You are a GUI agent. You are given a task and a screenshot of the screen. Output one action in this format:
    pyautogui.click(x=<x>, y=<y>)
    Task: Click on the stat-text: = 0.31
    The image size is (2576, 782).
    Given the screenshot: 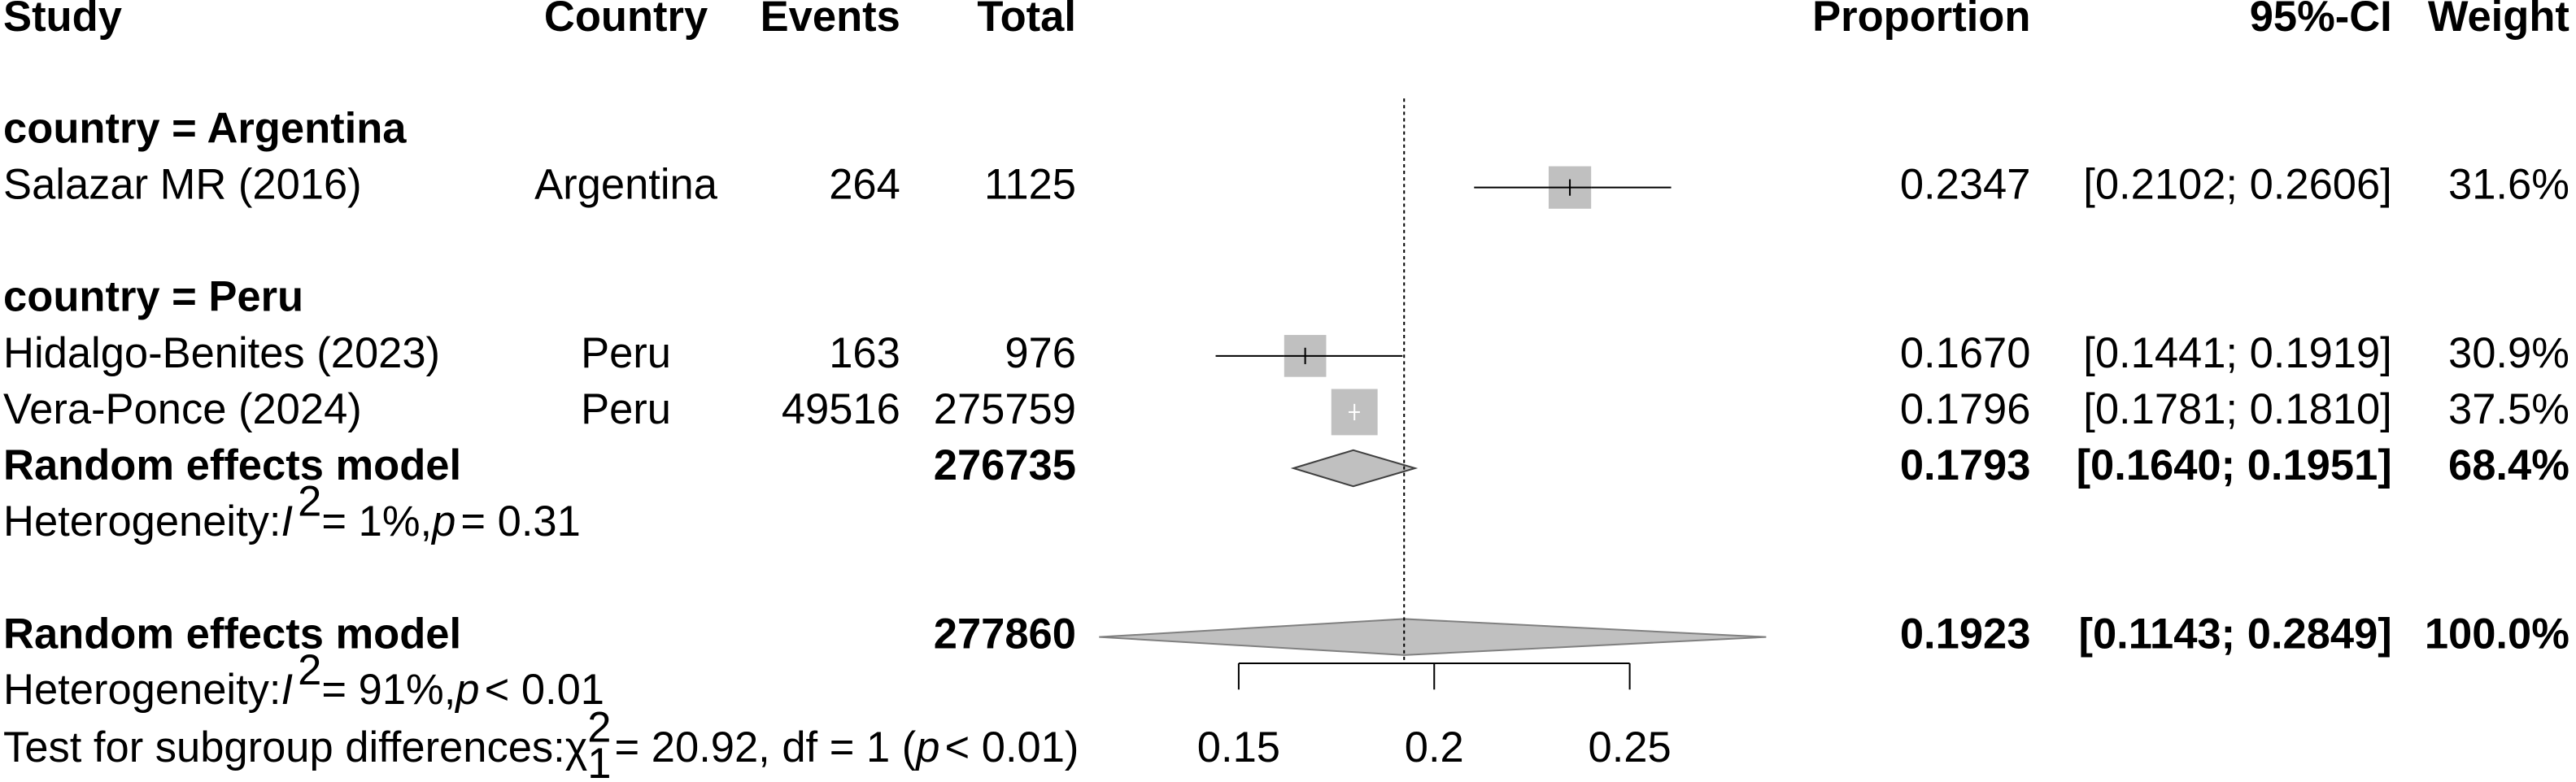 What is the action you would take?
    pyautogui.click(x=520, y=521)
    